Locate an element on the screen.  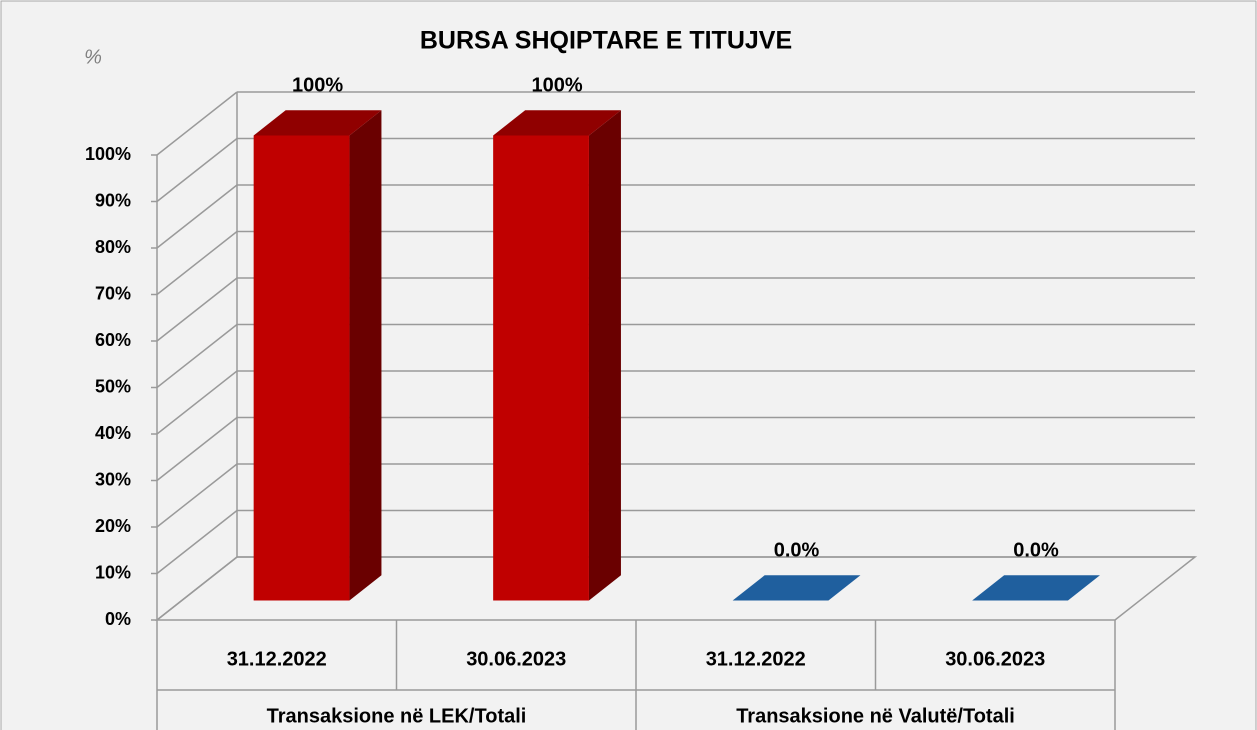
y-tick-label: 10% is located at coordinates (113, 572).